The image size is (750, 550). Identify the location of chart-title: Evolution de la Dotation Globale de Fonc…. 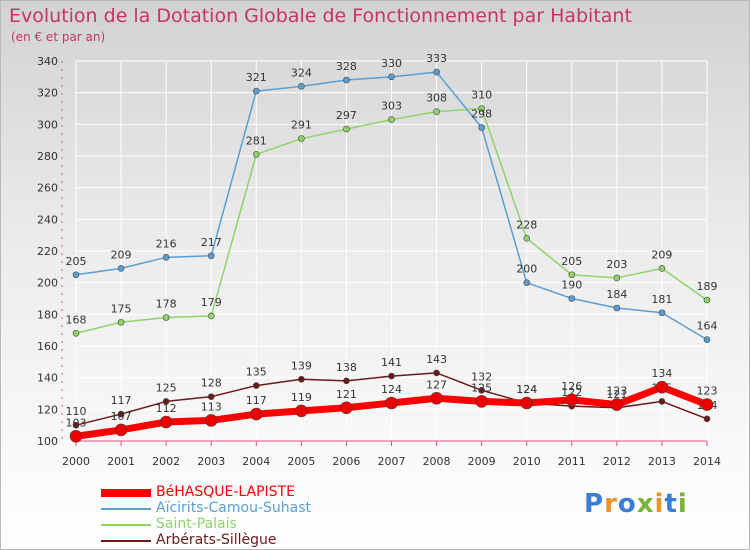
(320, 16).